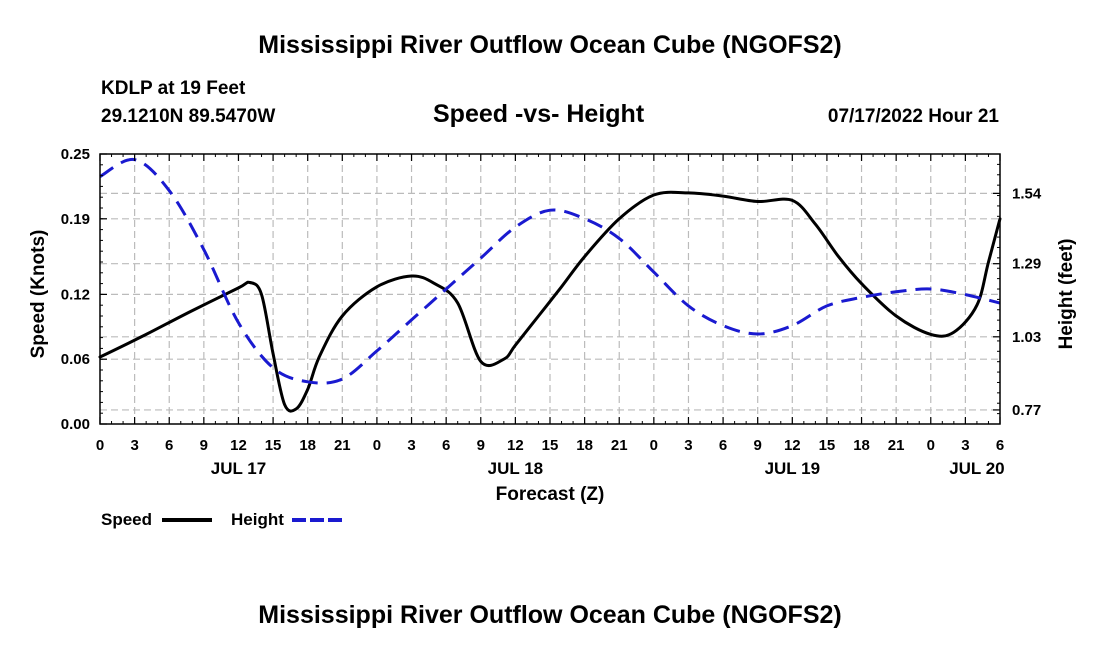 Image resolution: width=1100 pixels, height=650 pixels. What do you see at coordinates (539, 114) in the screenshot?
I see `chart-subtitle: Speed -vs- Height` at bounding box center [539, 114].